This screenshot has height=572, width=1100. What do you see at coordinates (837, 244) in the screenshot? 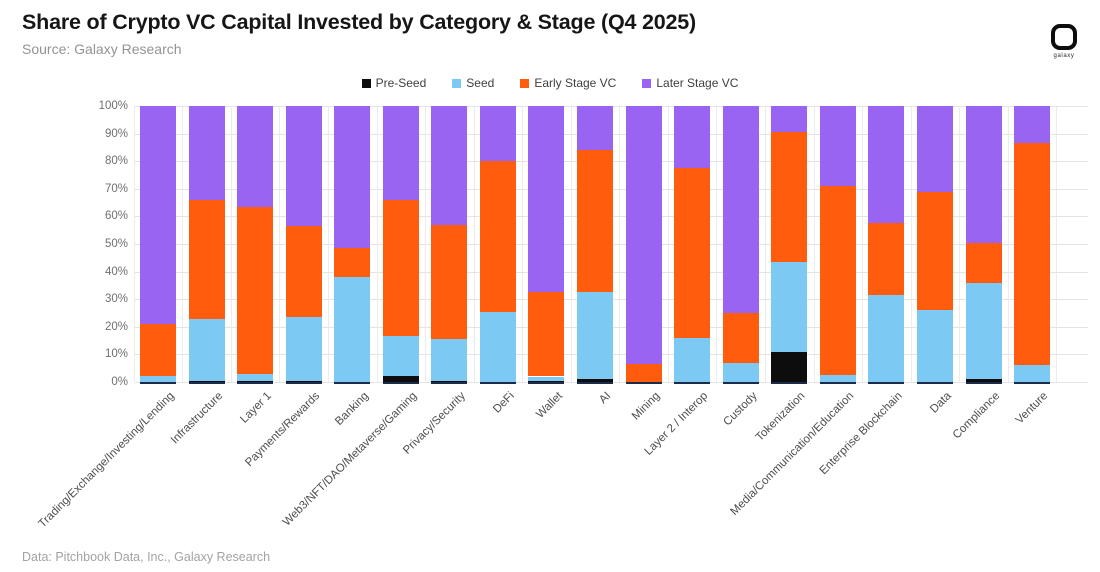
I see `bar-media-communication-education` at bounding box center [837, 244].